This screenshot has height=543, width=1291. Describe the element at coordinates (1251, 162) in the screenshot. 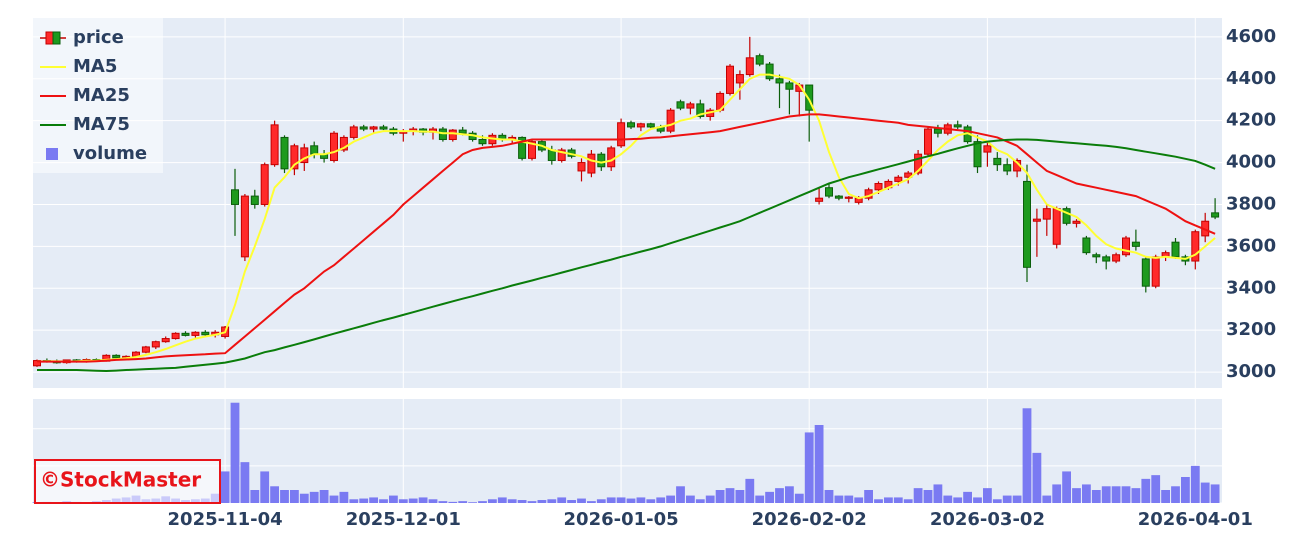

I see `y-tick-label: 4000` at that location.